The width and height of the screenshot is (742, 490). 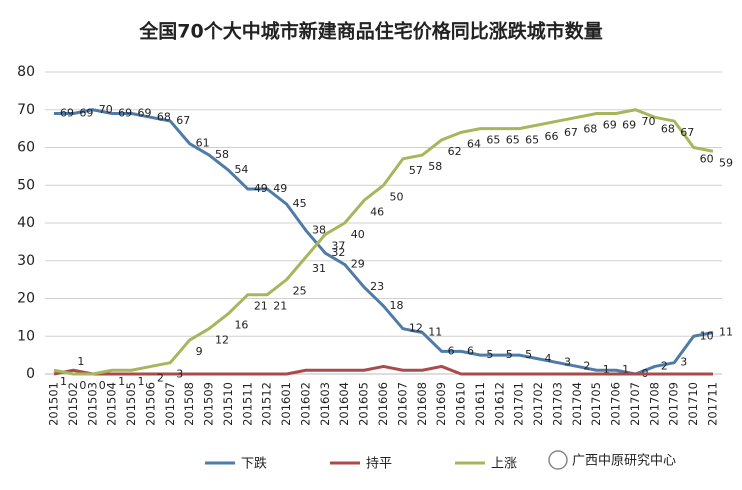 I want to click on data-label: 38, so click(x=319, y=230).